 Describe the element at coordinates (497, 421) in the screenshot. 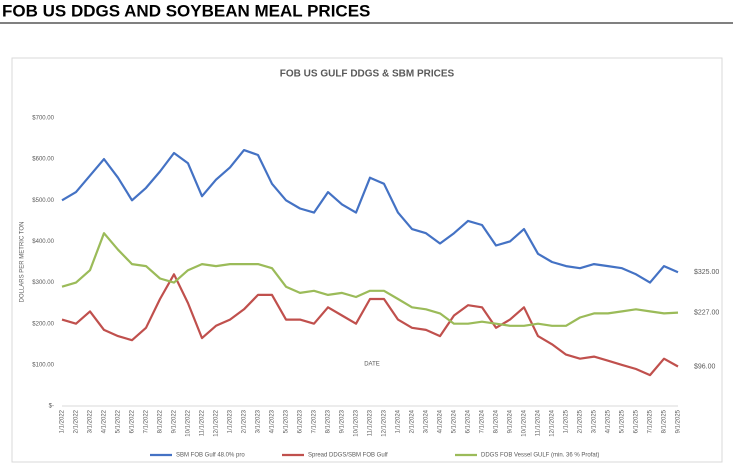

I see `x-tick-label: 8/1/2024` at that location.